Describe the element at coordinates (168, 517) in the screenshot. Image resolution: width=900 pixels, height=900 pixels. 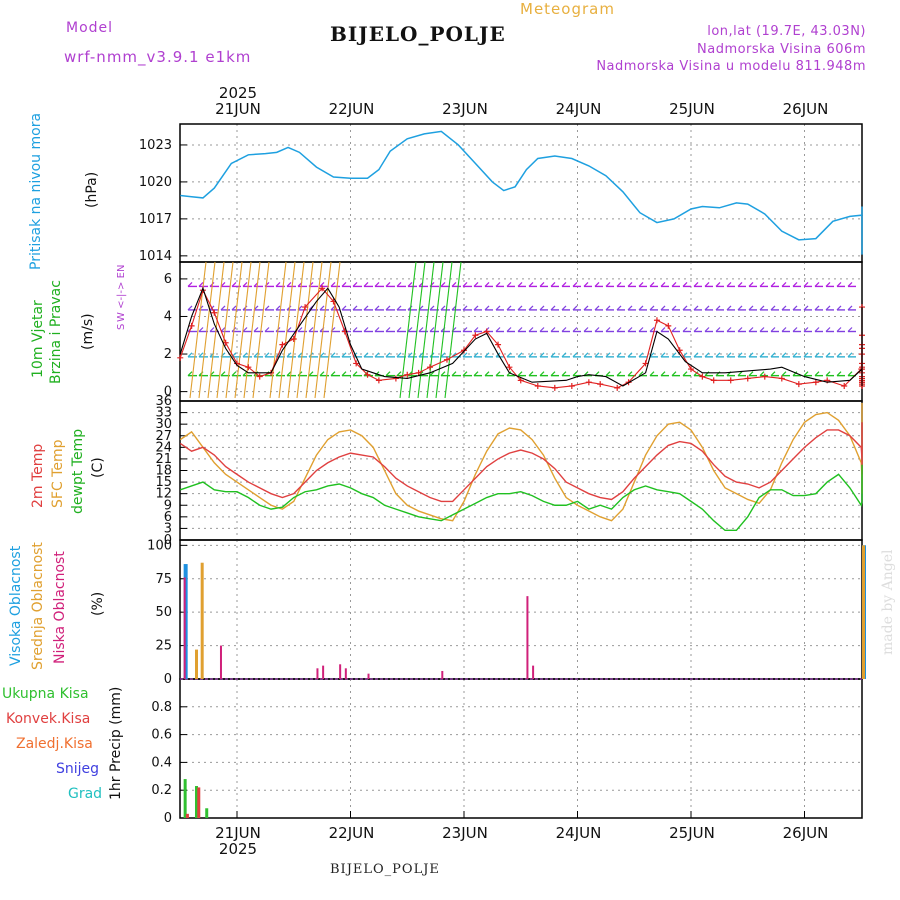
I see `ytick-label-temp: 6` at that location.